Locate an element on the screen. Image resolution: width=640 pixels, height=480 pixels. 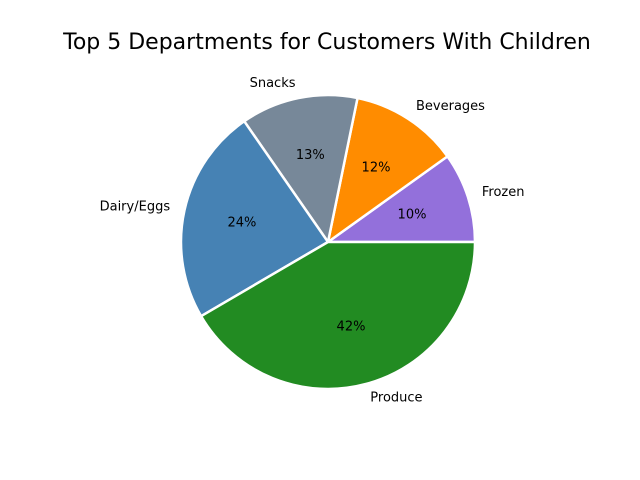
slice-beverages is located at coordinates (387, 170).